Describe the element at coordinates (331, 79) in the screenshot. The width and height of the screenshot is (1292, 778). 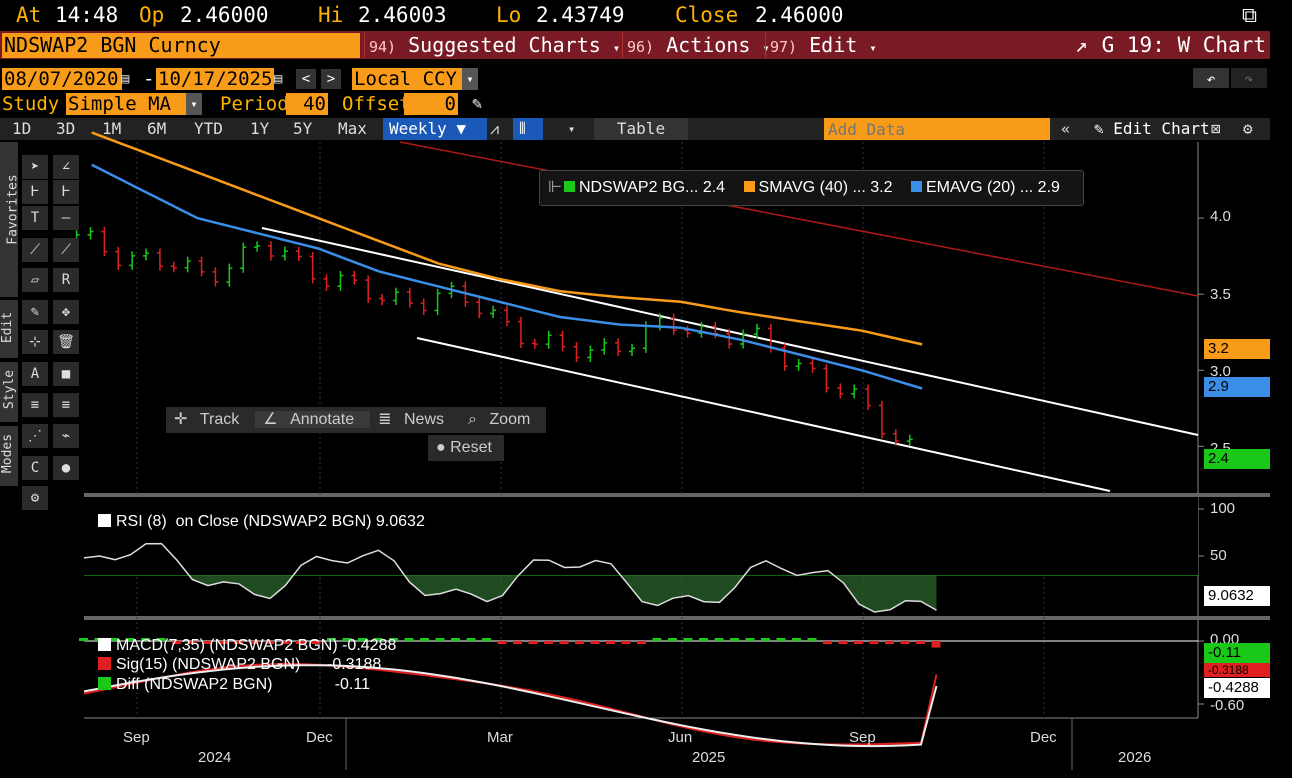
I see `next-arrow-icon: >` at that location.